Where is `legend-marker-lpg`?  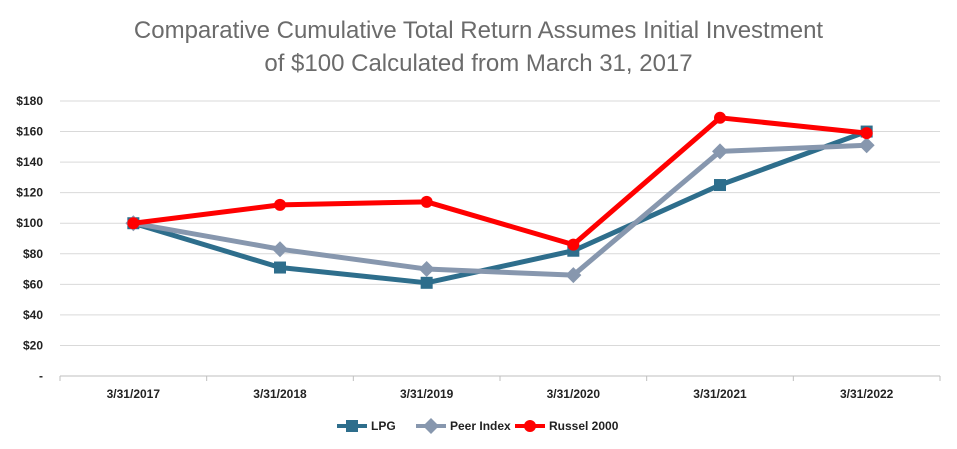
legend-marker-lpg is located at coordinates (352, 426).